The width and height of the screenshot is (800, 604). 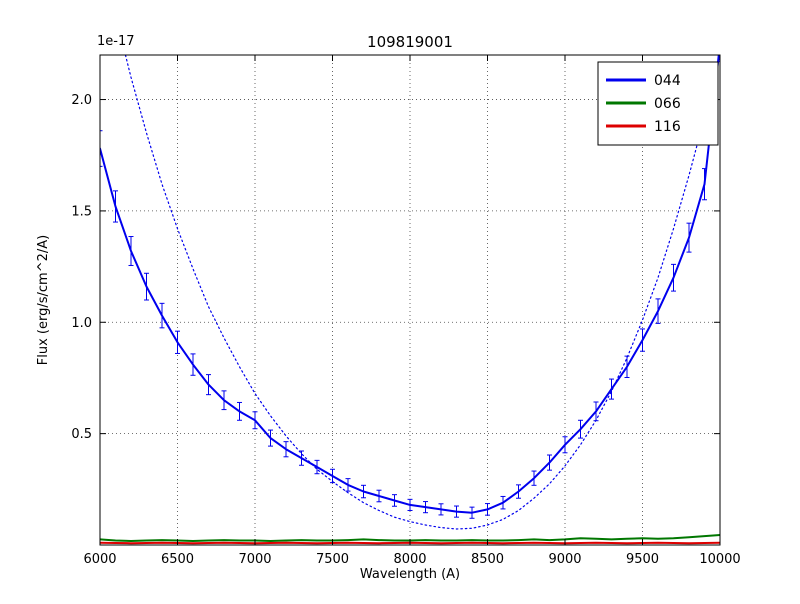 What do you see at coordinates (642, 559) in the screenshot?
I see `x-tick-label: 9500` at bounding box center [642, 559].